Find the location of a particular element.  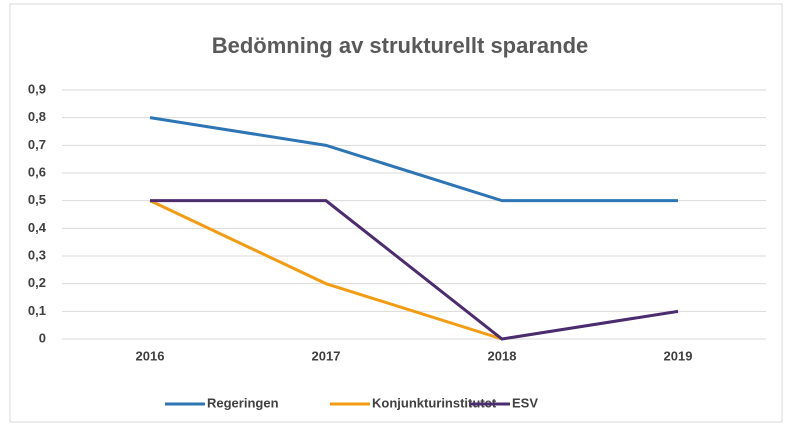

y-tick-label: 0,9 is located at coordinates (37, 88).